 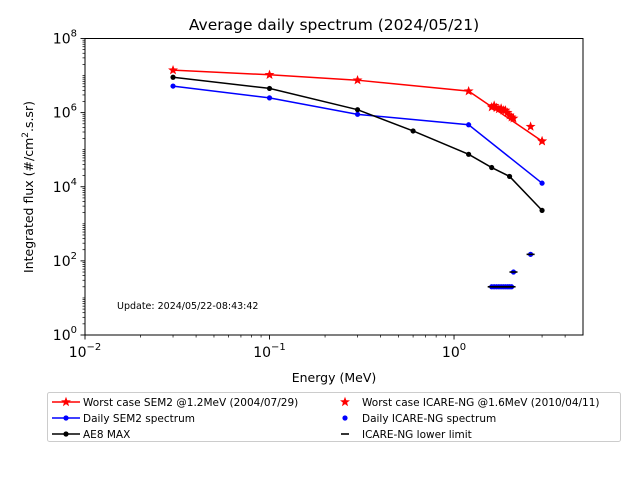 I want to click on chart-title: Average daily spectrum (2024/05/21), so click(x=334, y=25).